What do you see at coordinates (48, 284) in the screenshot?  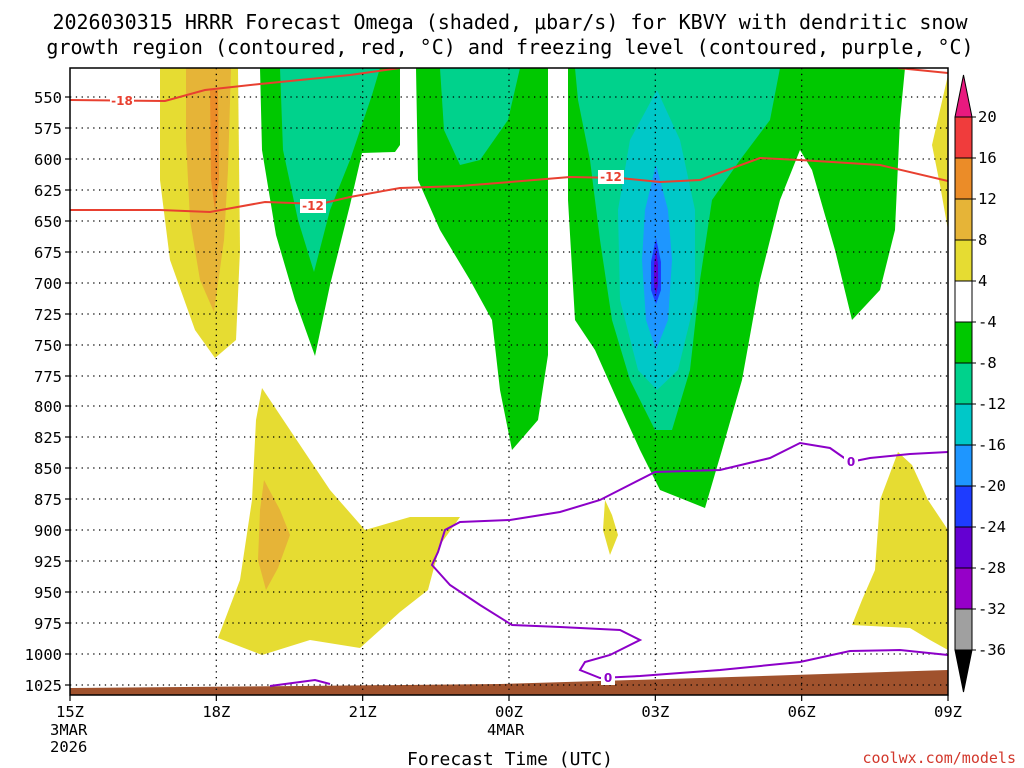 I see `y-tick-label: 700` at bounding box center [48, 284].